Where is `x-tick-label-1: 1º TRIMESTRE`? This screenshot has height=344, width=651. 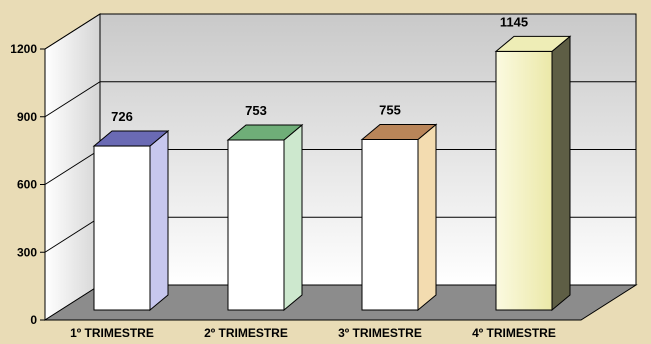
x-tick-label-1: 1º TRIMESTRE is located at coordinates (112, 333).